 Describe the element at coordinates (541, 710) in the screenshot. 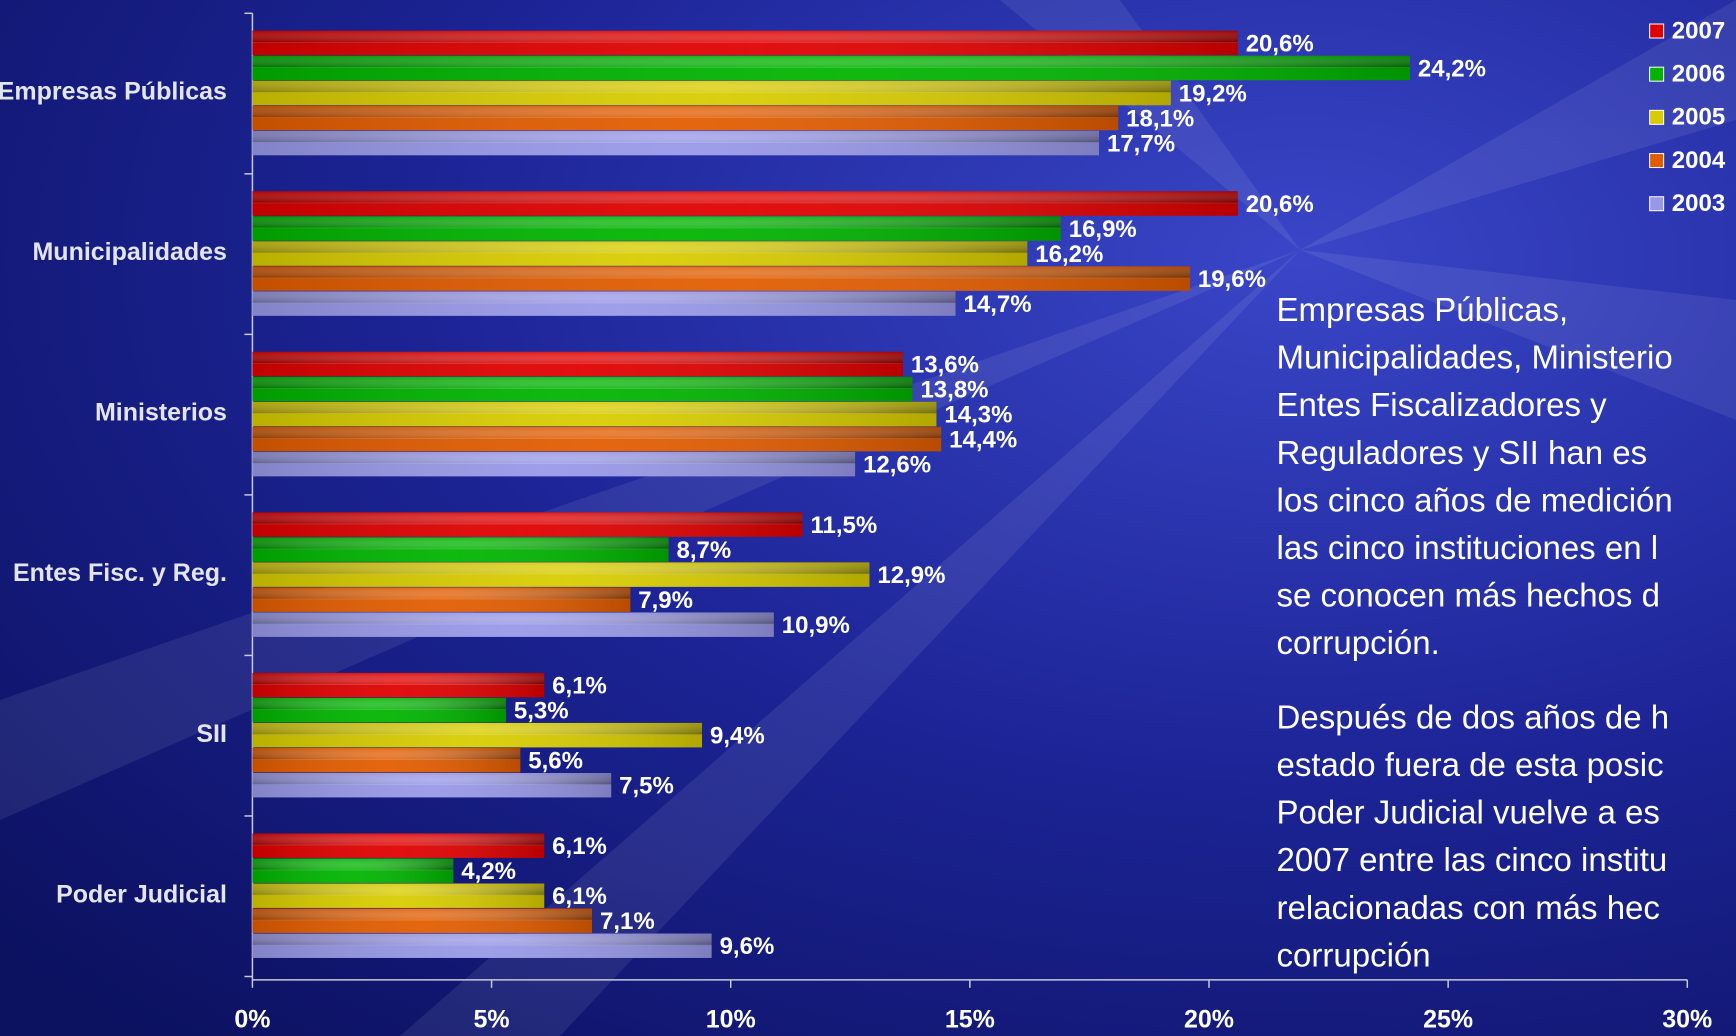

I see `value-label: 5,3%` at that location.